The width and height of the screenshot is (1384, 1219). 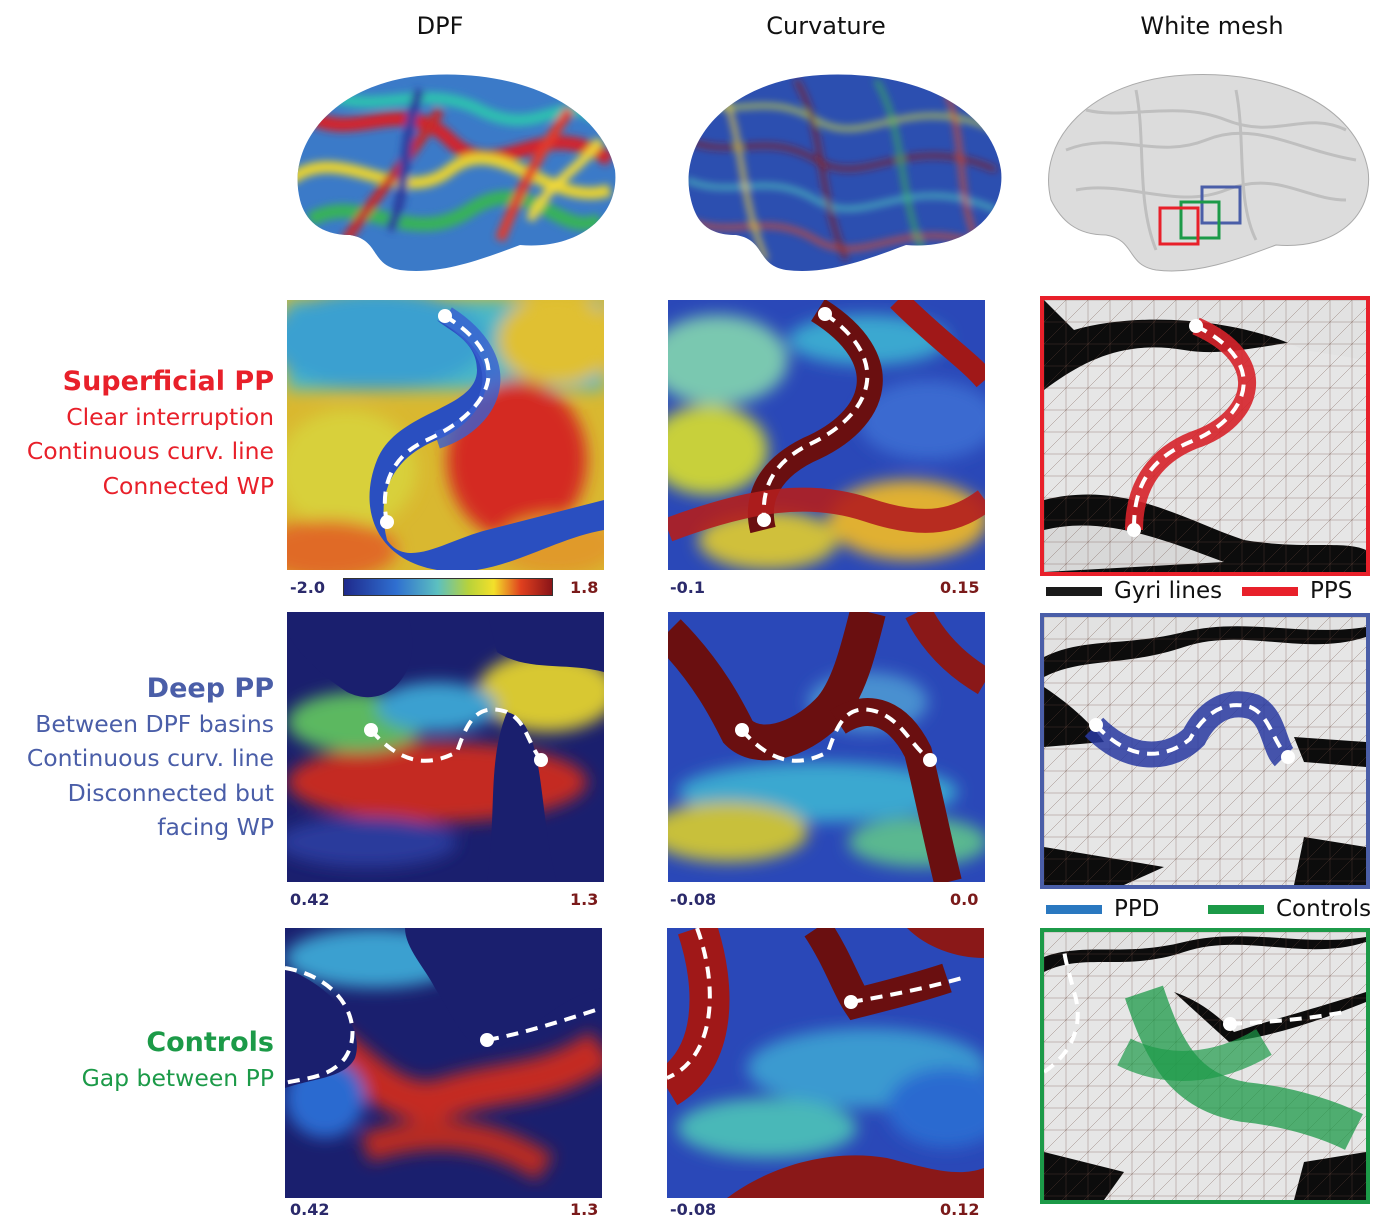 I want to click on row-title-superficial: Superficial PP, so click(x=168, y=381).